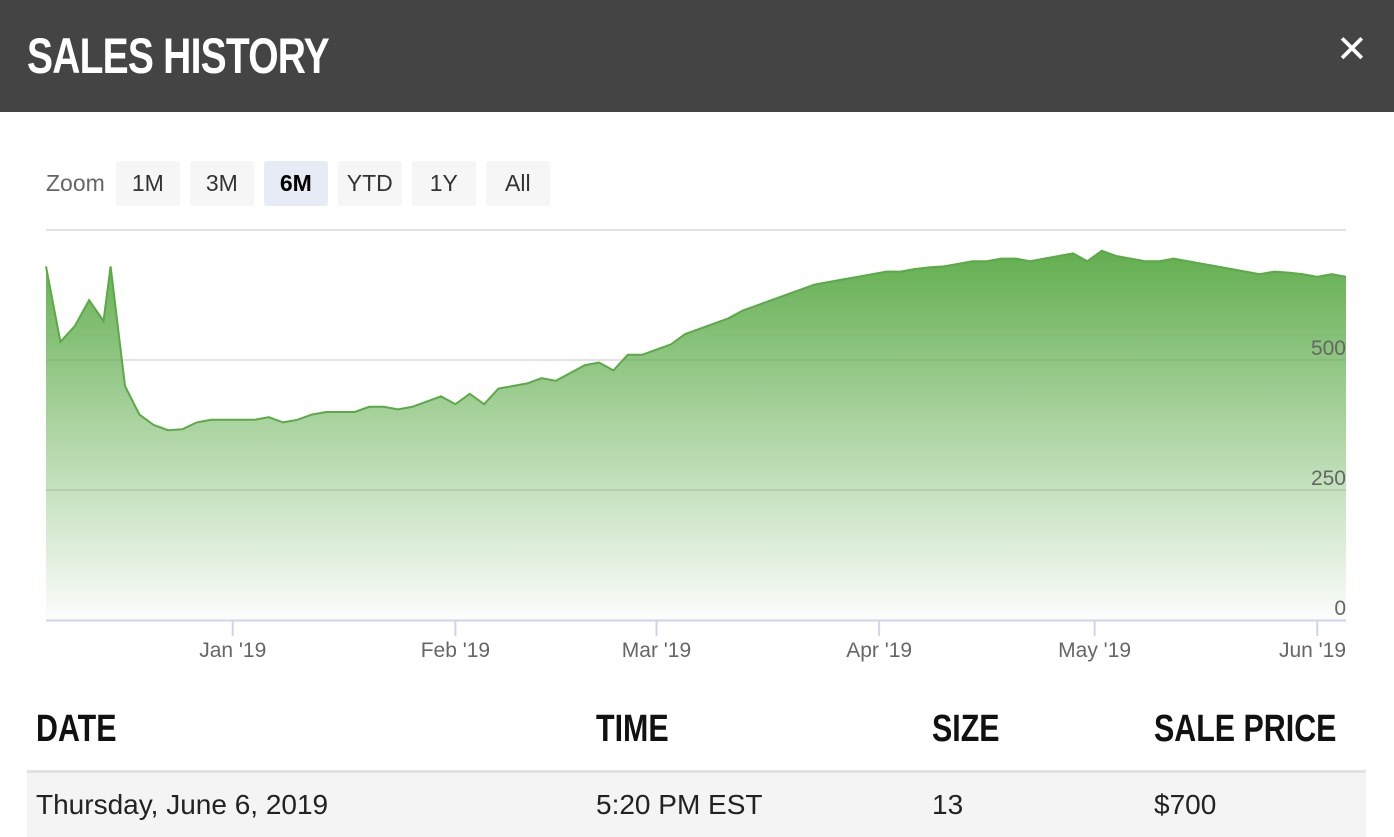 The image size is (1394, 837). Describe the element at coordinates (295, 183) in the screenshot. I see `zoom-button-6m: 6M` at that location.